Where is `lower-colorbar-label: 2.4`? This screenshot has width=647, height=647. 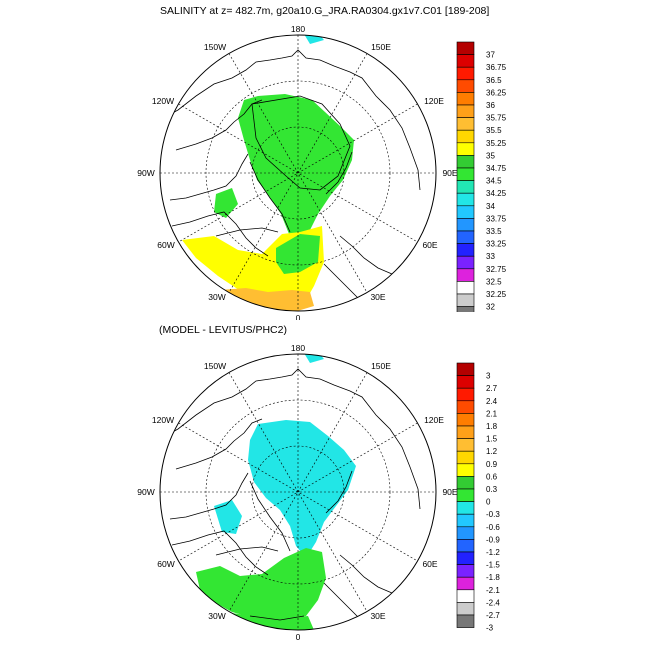 lower-colorbar-label: 2.4 is located at coordinates (492, 401).